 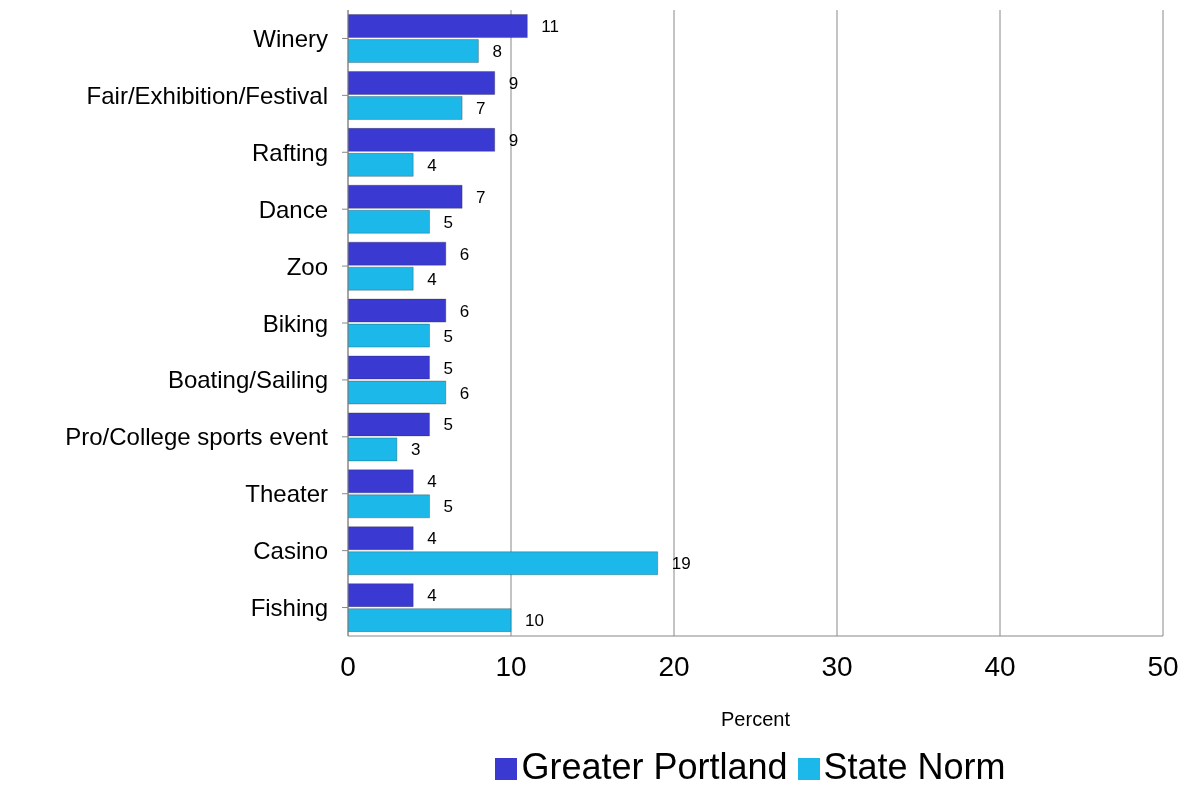 What do you see at coordinates (293, 209) in the screenshot?
I see `y-tick-label: Dance` at bounding box center [293, 209].